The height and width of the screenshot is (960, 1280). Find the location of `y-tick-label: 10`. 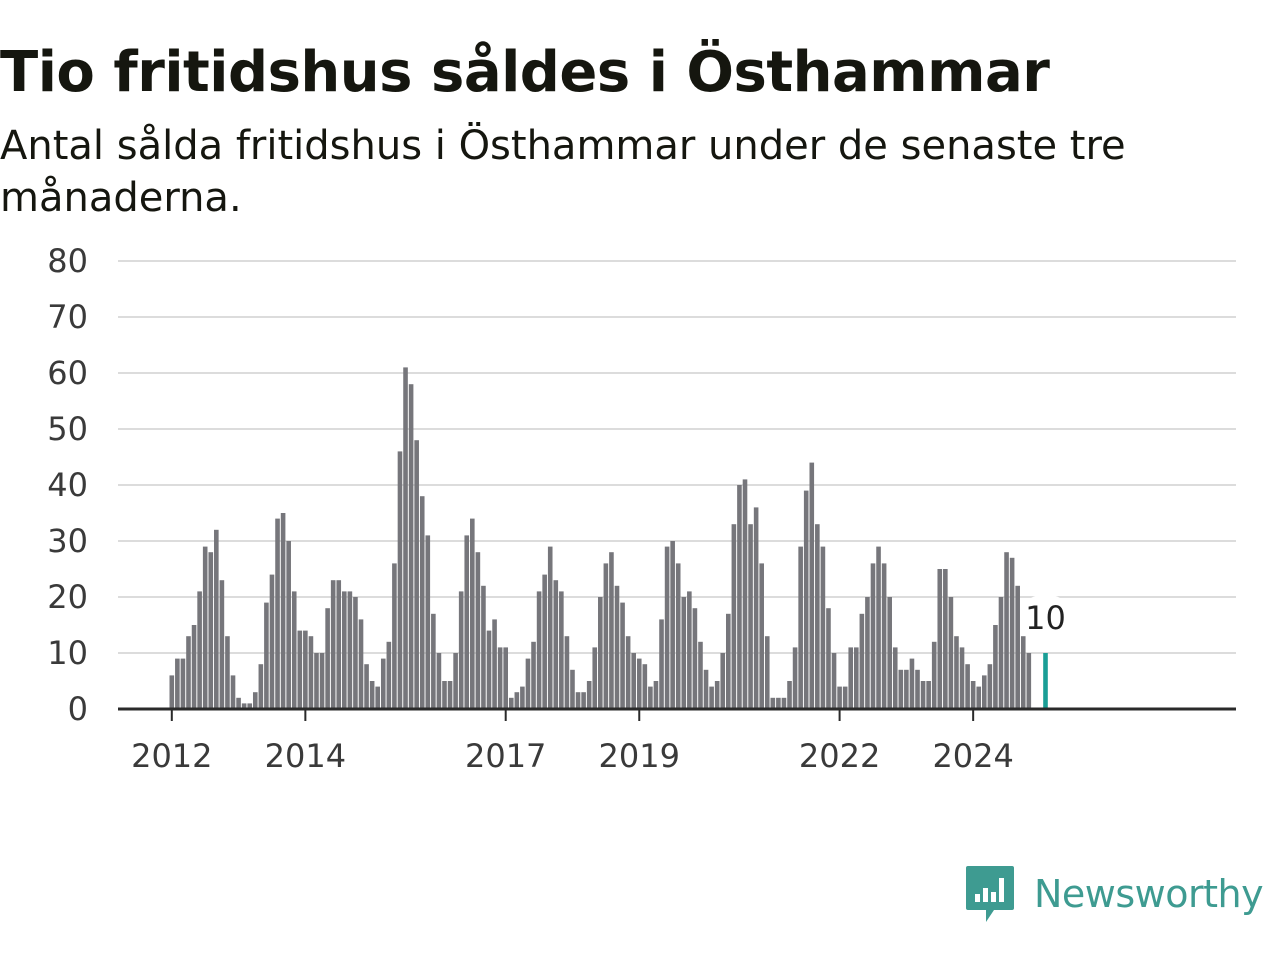

y-tick-label: 10 is located at coordinates (67, 653).